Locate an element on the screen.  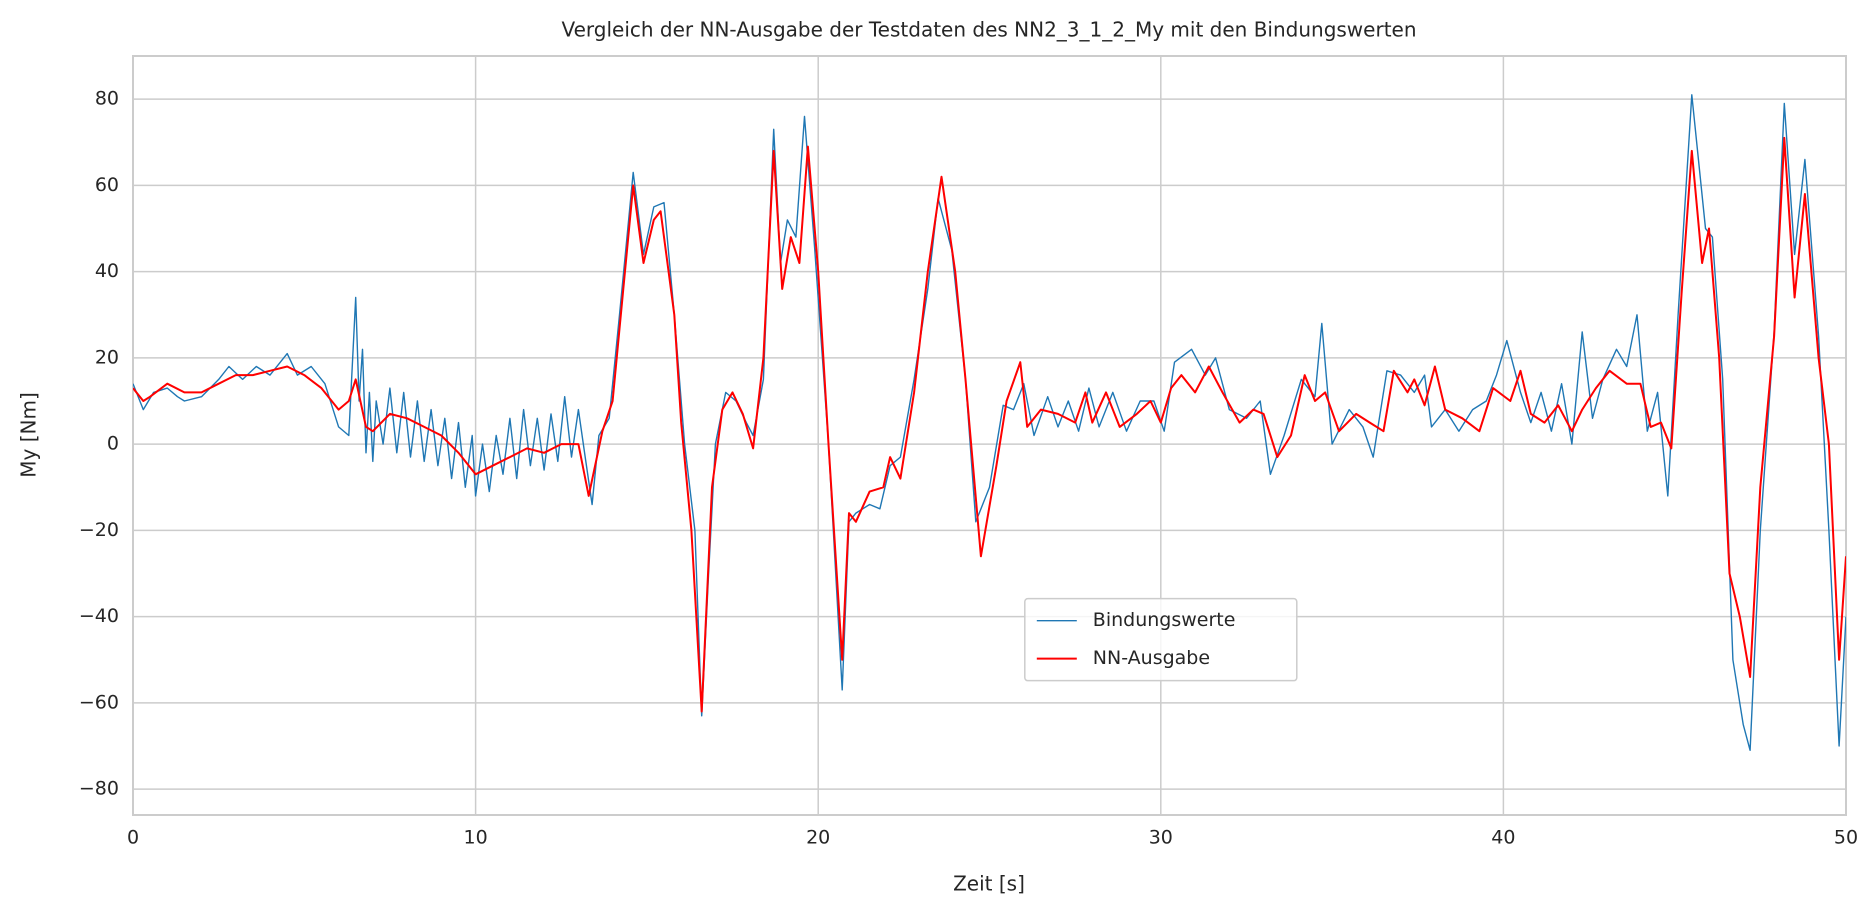
y-tick-label: −20 is located at coordinates (99, 530).